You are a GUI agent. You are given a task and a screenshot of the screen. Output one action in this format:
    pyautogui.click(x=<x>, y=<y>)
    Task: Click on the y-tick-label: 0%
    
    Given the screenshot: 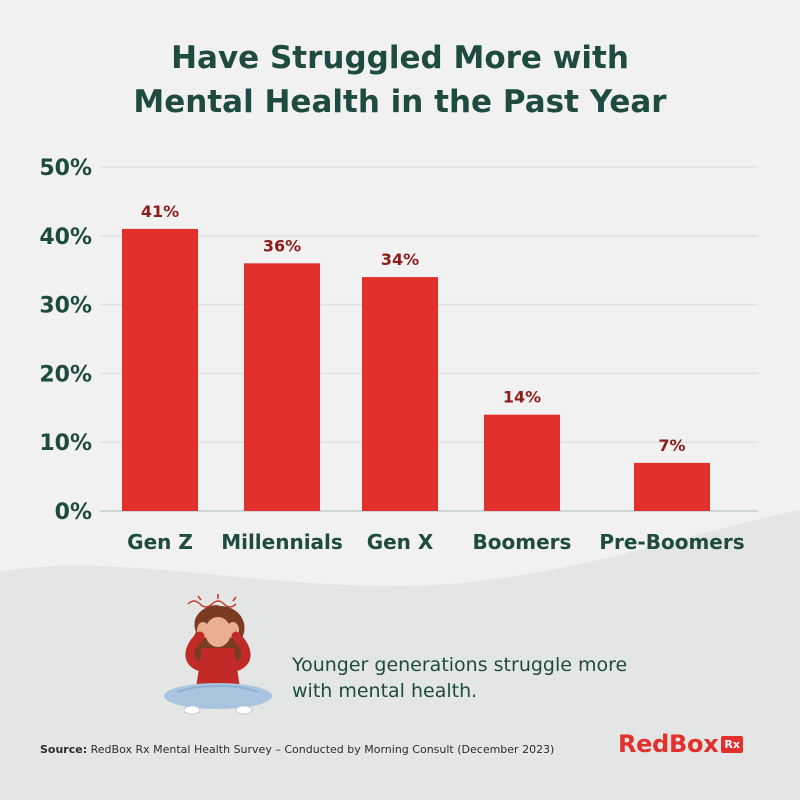 What is the action you would take?
    pyautogui.click(x=73, y=512)
    